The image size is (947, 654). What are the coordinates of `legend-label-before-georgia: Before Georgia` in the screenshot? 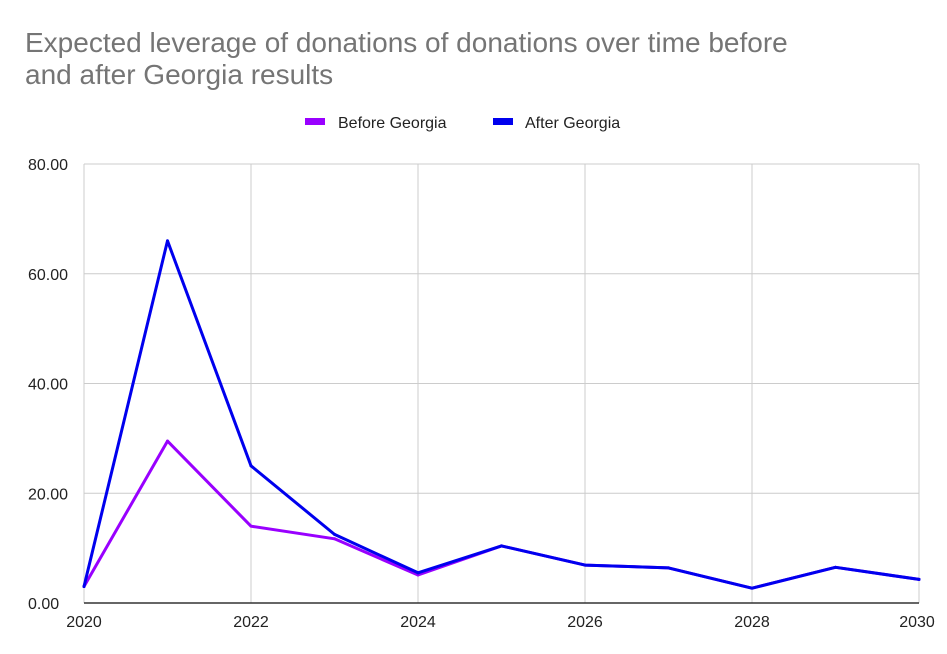 It's located at (392, 123).